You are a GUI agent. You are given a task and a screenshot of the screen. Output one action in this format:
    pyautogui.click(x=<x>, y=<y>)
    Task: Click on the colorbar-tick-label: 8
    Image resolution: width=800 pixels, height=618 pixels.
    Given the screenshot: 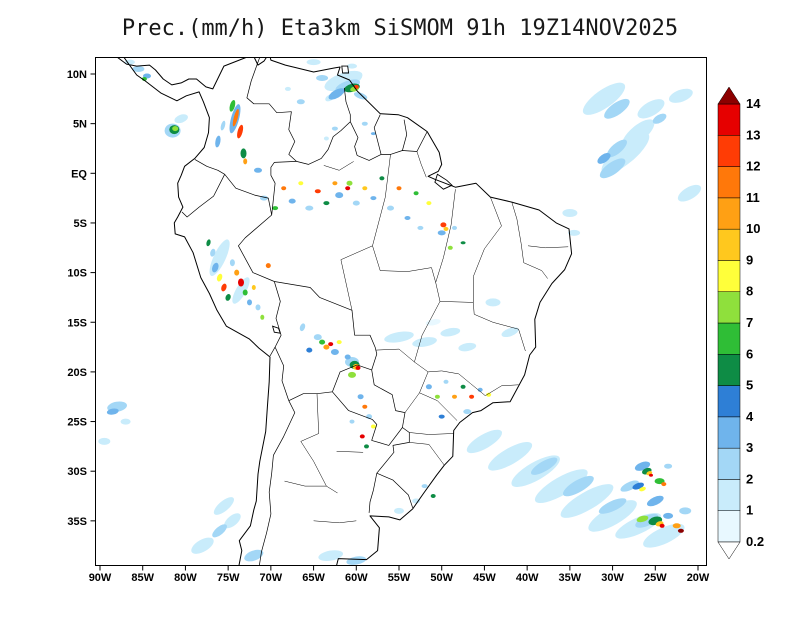 What is the action you would take?
    pyautogui.click(x=749, y=291)
    